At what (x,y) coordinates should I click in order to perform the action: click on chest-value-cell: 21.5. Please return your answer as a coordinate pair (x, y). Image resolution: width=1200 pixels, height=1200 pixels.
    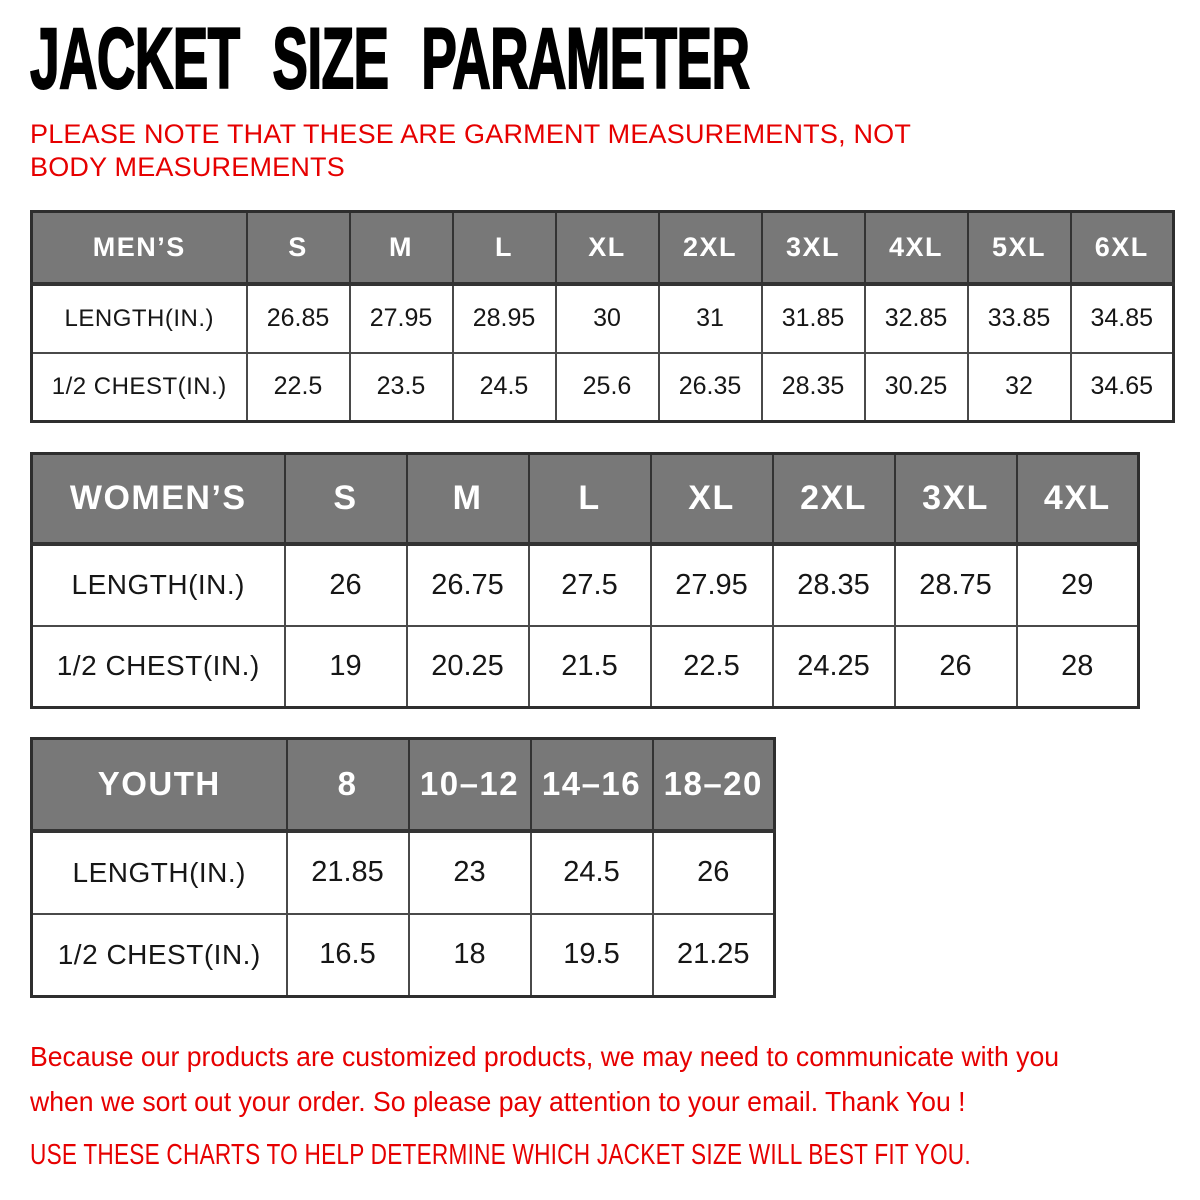
    Looking at the image, I should click on (589, 666).